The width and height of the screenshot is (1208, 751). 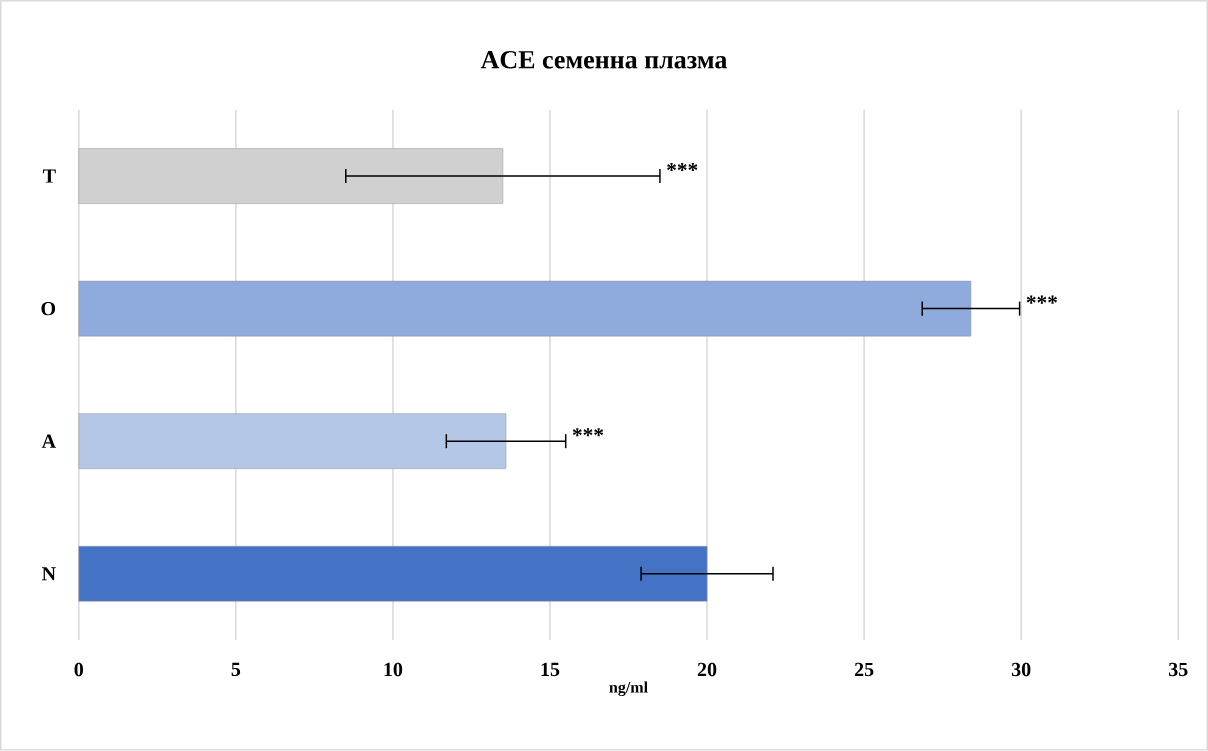 I want to click on y-tick-label: T, so click(x=49, y=176).